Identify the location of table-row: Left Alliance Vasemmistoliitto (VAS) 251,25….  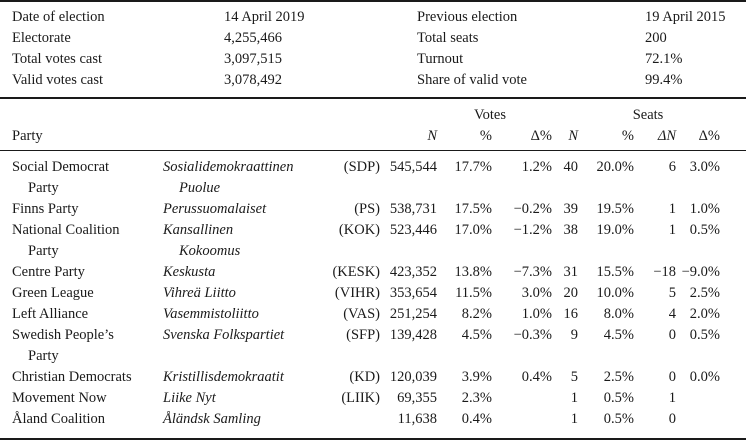
(373, 315).